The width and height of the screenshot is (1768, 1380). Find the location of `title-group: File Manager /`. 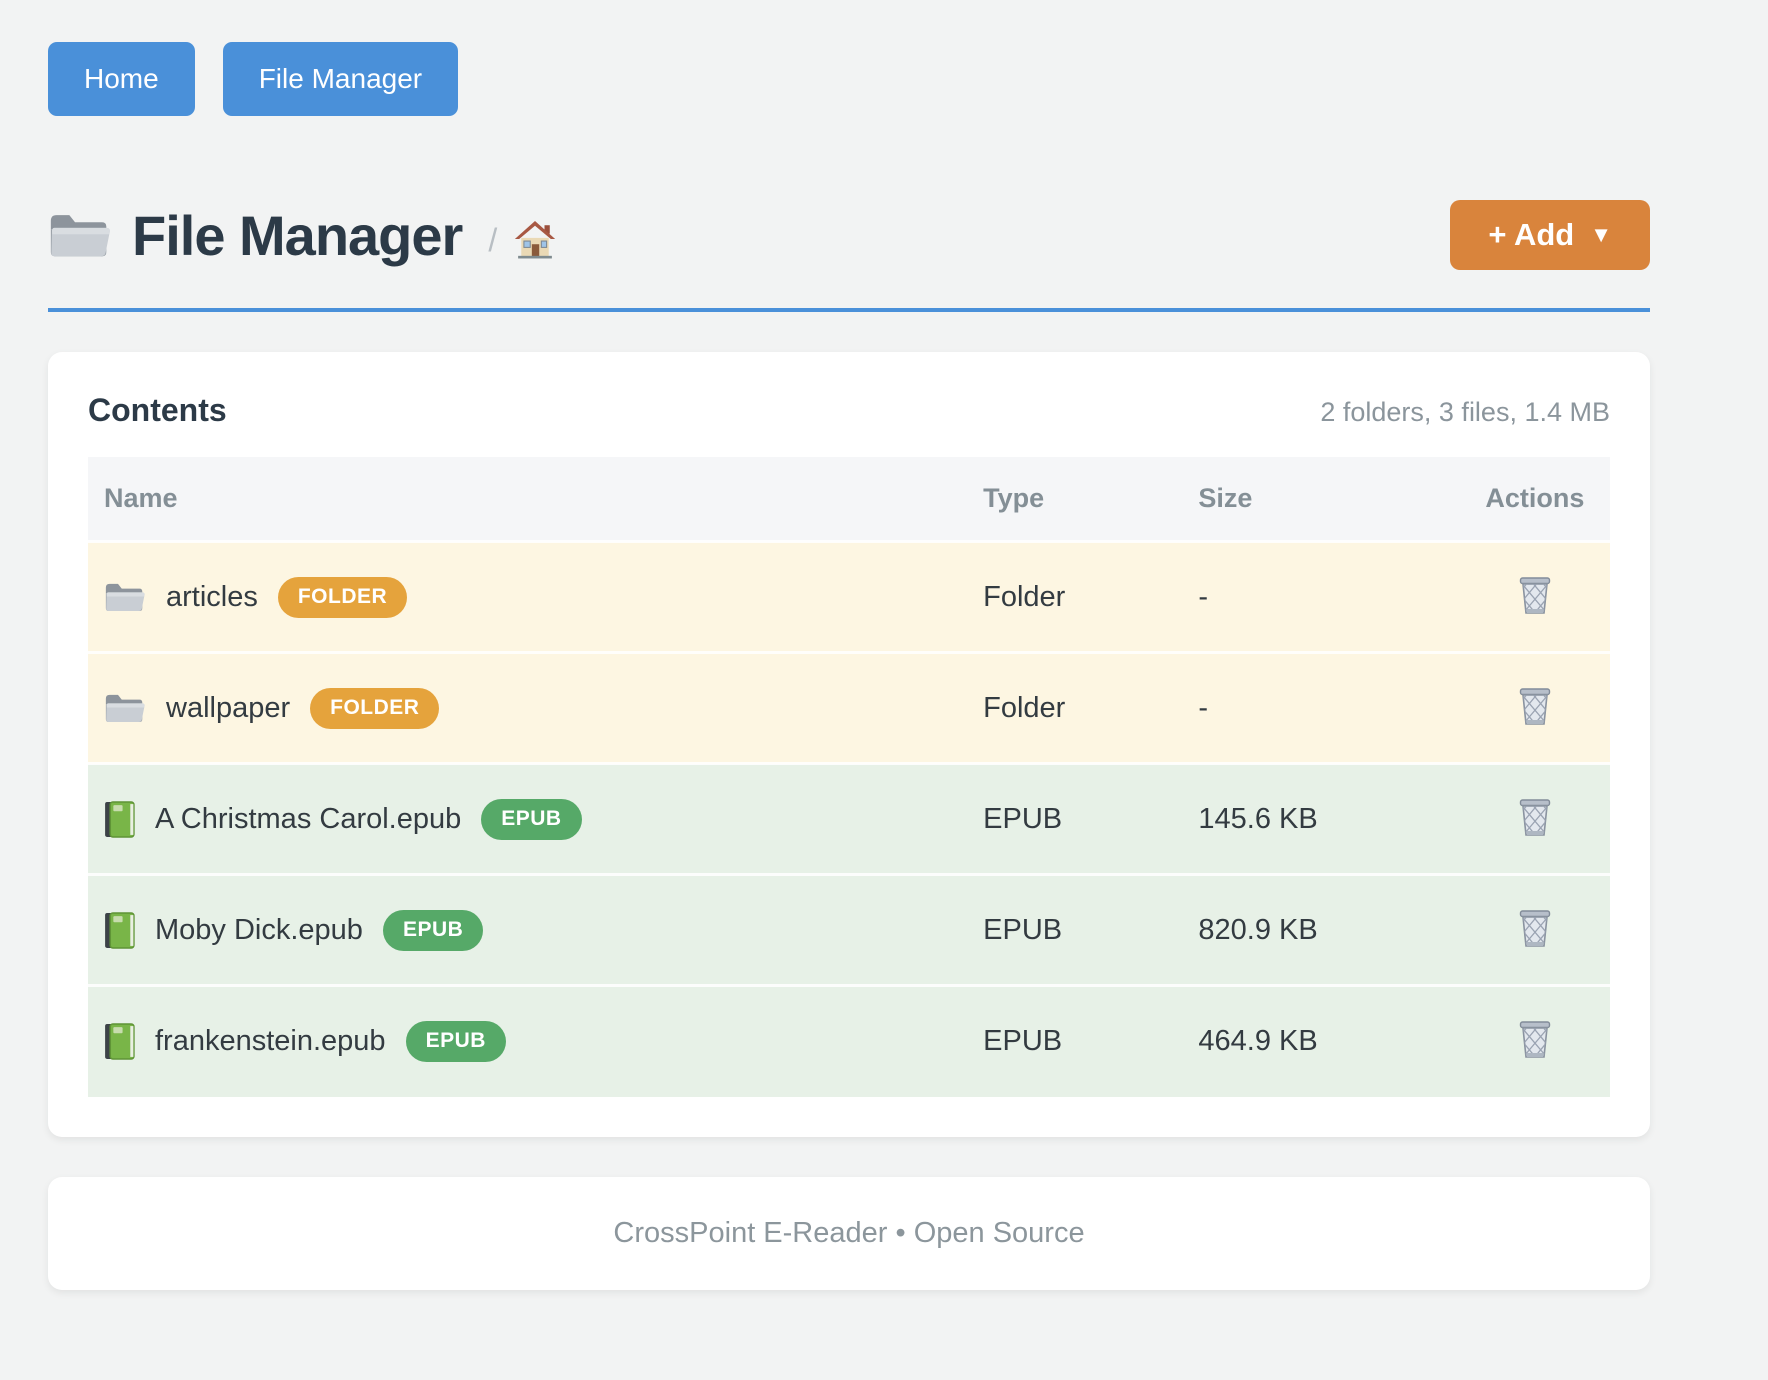

title-group: File Manager / is located at coordinates (749, 235).